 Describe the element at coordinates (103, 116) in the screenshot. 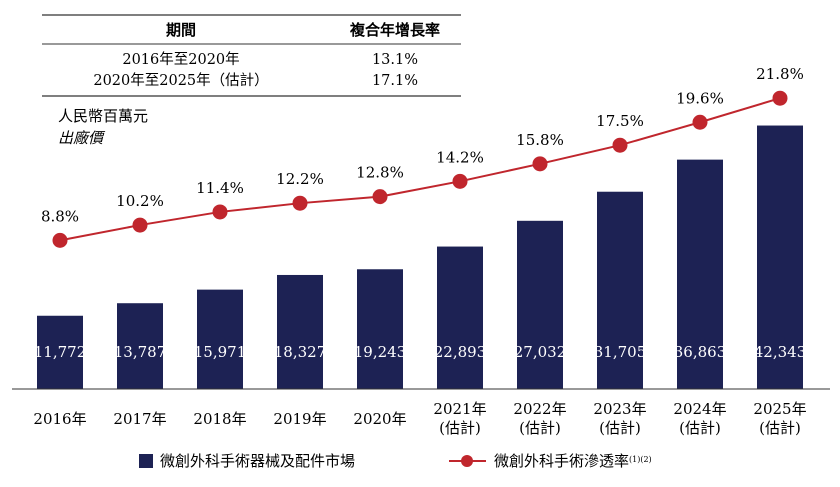

I see `unit-label: 人民幣百萬元` at that location.